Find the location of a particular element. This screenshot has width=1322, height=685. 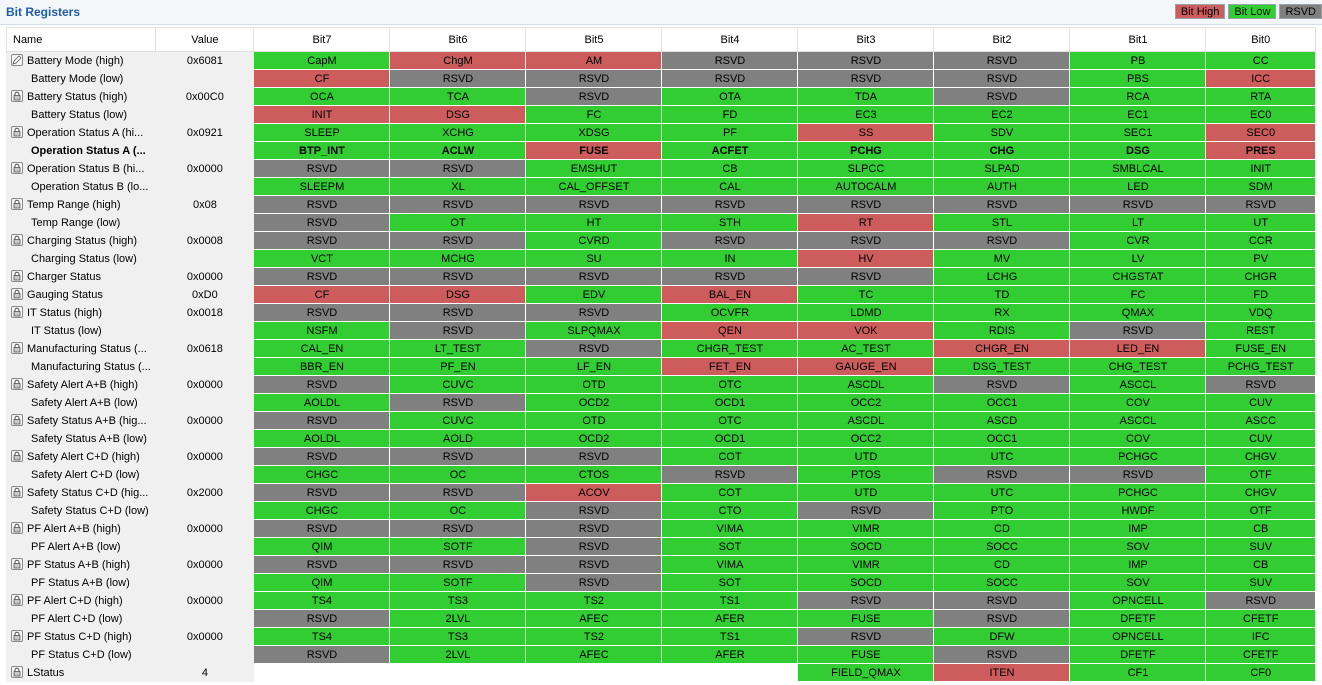

bit-cell: PRES is located at coordinates (1260, 150).